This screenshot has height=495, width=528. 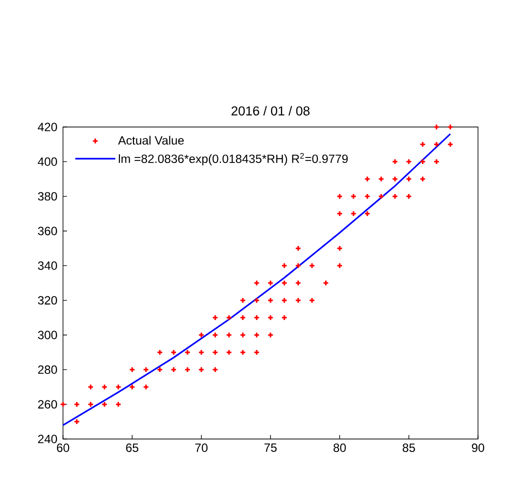 What do you see at coordinates (132, 448) in the screenshot?
I see `x-tick-label: 65` at bounding box center [132, 448].